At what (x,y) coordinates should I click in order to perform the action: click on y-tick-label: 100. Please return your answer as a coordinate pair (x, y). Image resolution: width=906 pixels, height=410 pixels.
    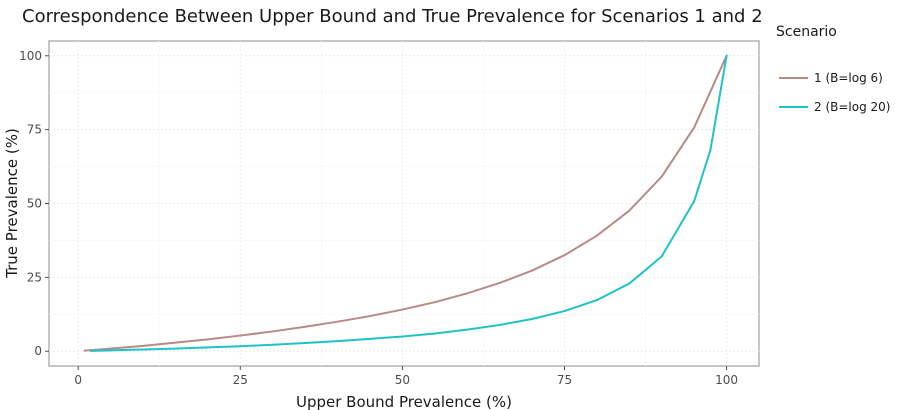
    Looking at the image, I should click on (30, 56).